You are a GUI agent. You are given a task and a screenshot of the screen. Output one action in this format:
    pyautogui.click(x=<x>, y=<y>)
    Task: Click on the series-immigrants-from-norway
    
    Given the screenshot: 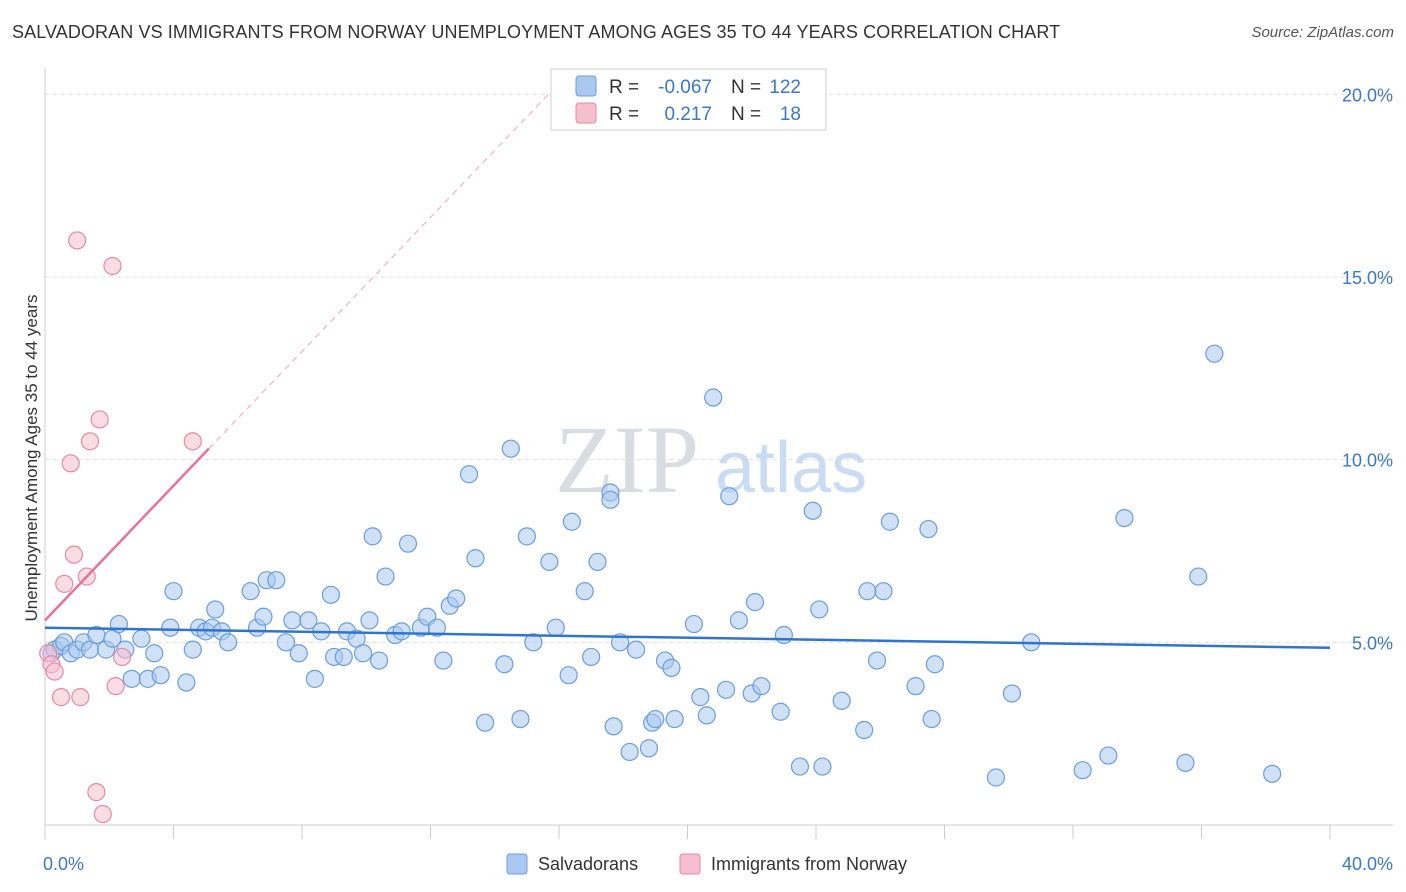 What is the action you would take?
    pyautogui.click(x=120, y=527)
    